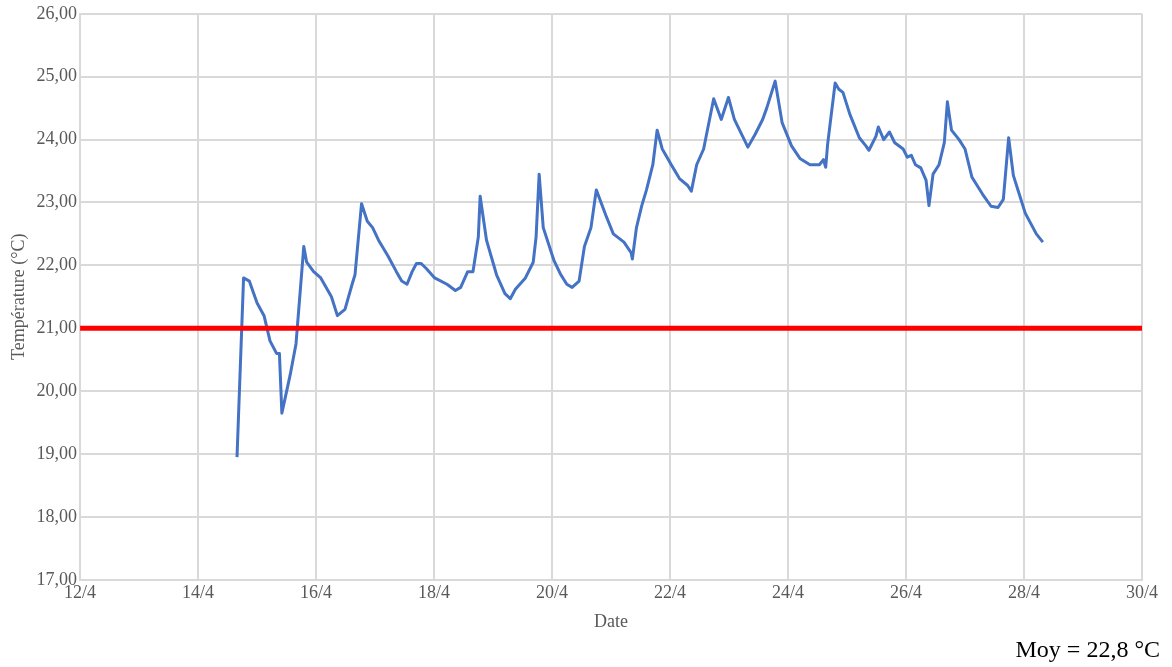 The width and height of the screenshot is (1172, 667). What do you see at coordinates (57, 452) in the screenshot?
I see `y-tick-label: 19,00` at bounding box center [57, 452].